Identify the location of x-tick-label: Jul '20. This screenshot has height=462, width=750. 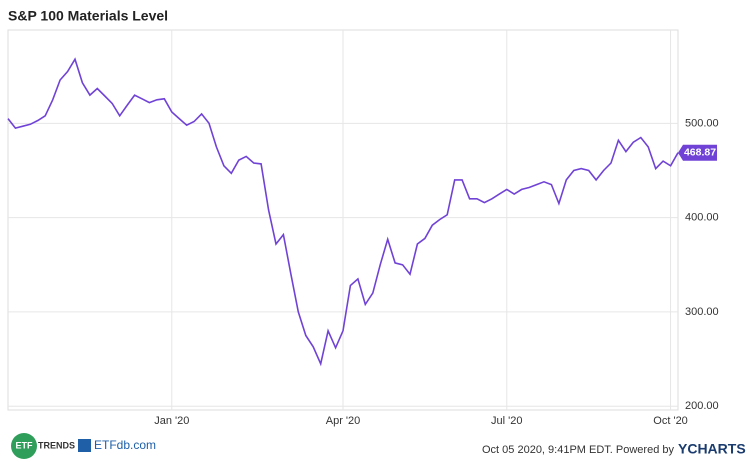
(506, 421).